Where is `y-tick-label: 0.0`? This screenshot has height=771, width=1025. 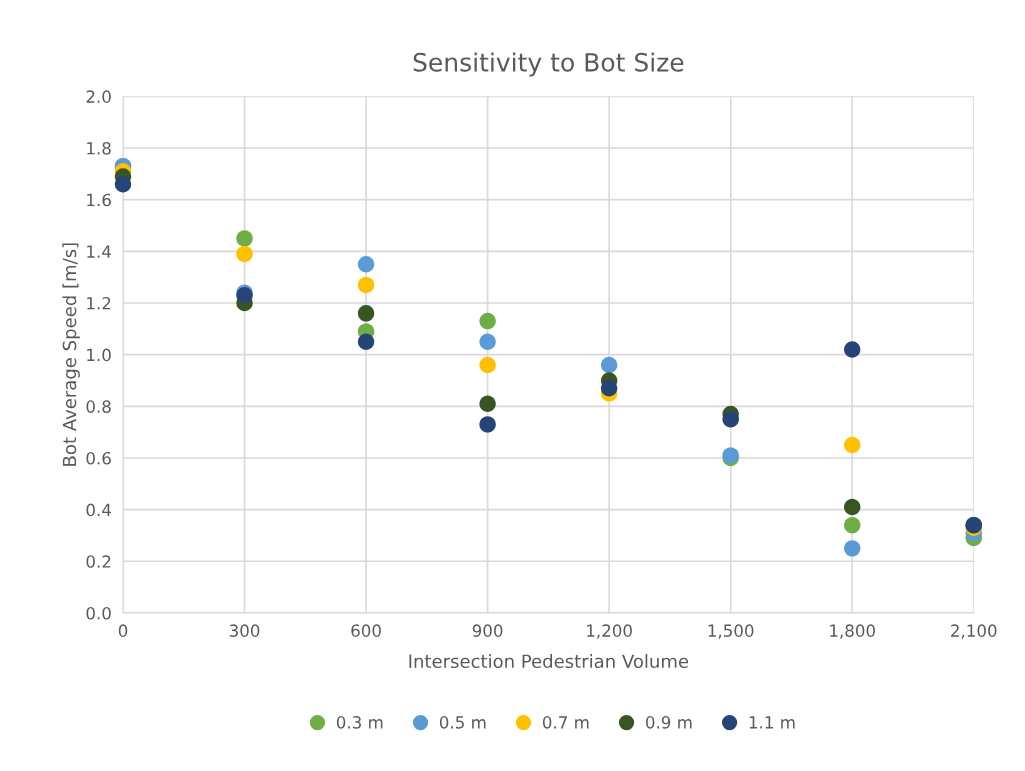
y-tick-label: 0.0 is located at coordinates (98, 613).